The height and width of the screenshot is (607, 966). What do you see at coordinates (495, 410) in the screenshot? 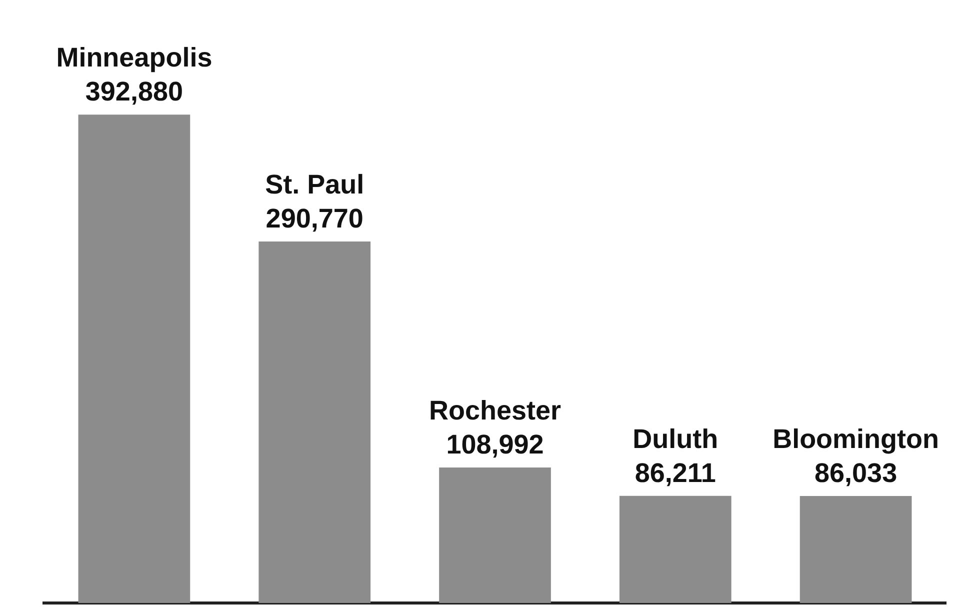
I see `x-tick-label: Rochester` at bounding box center [495, 410].